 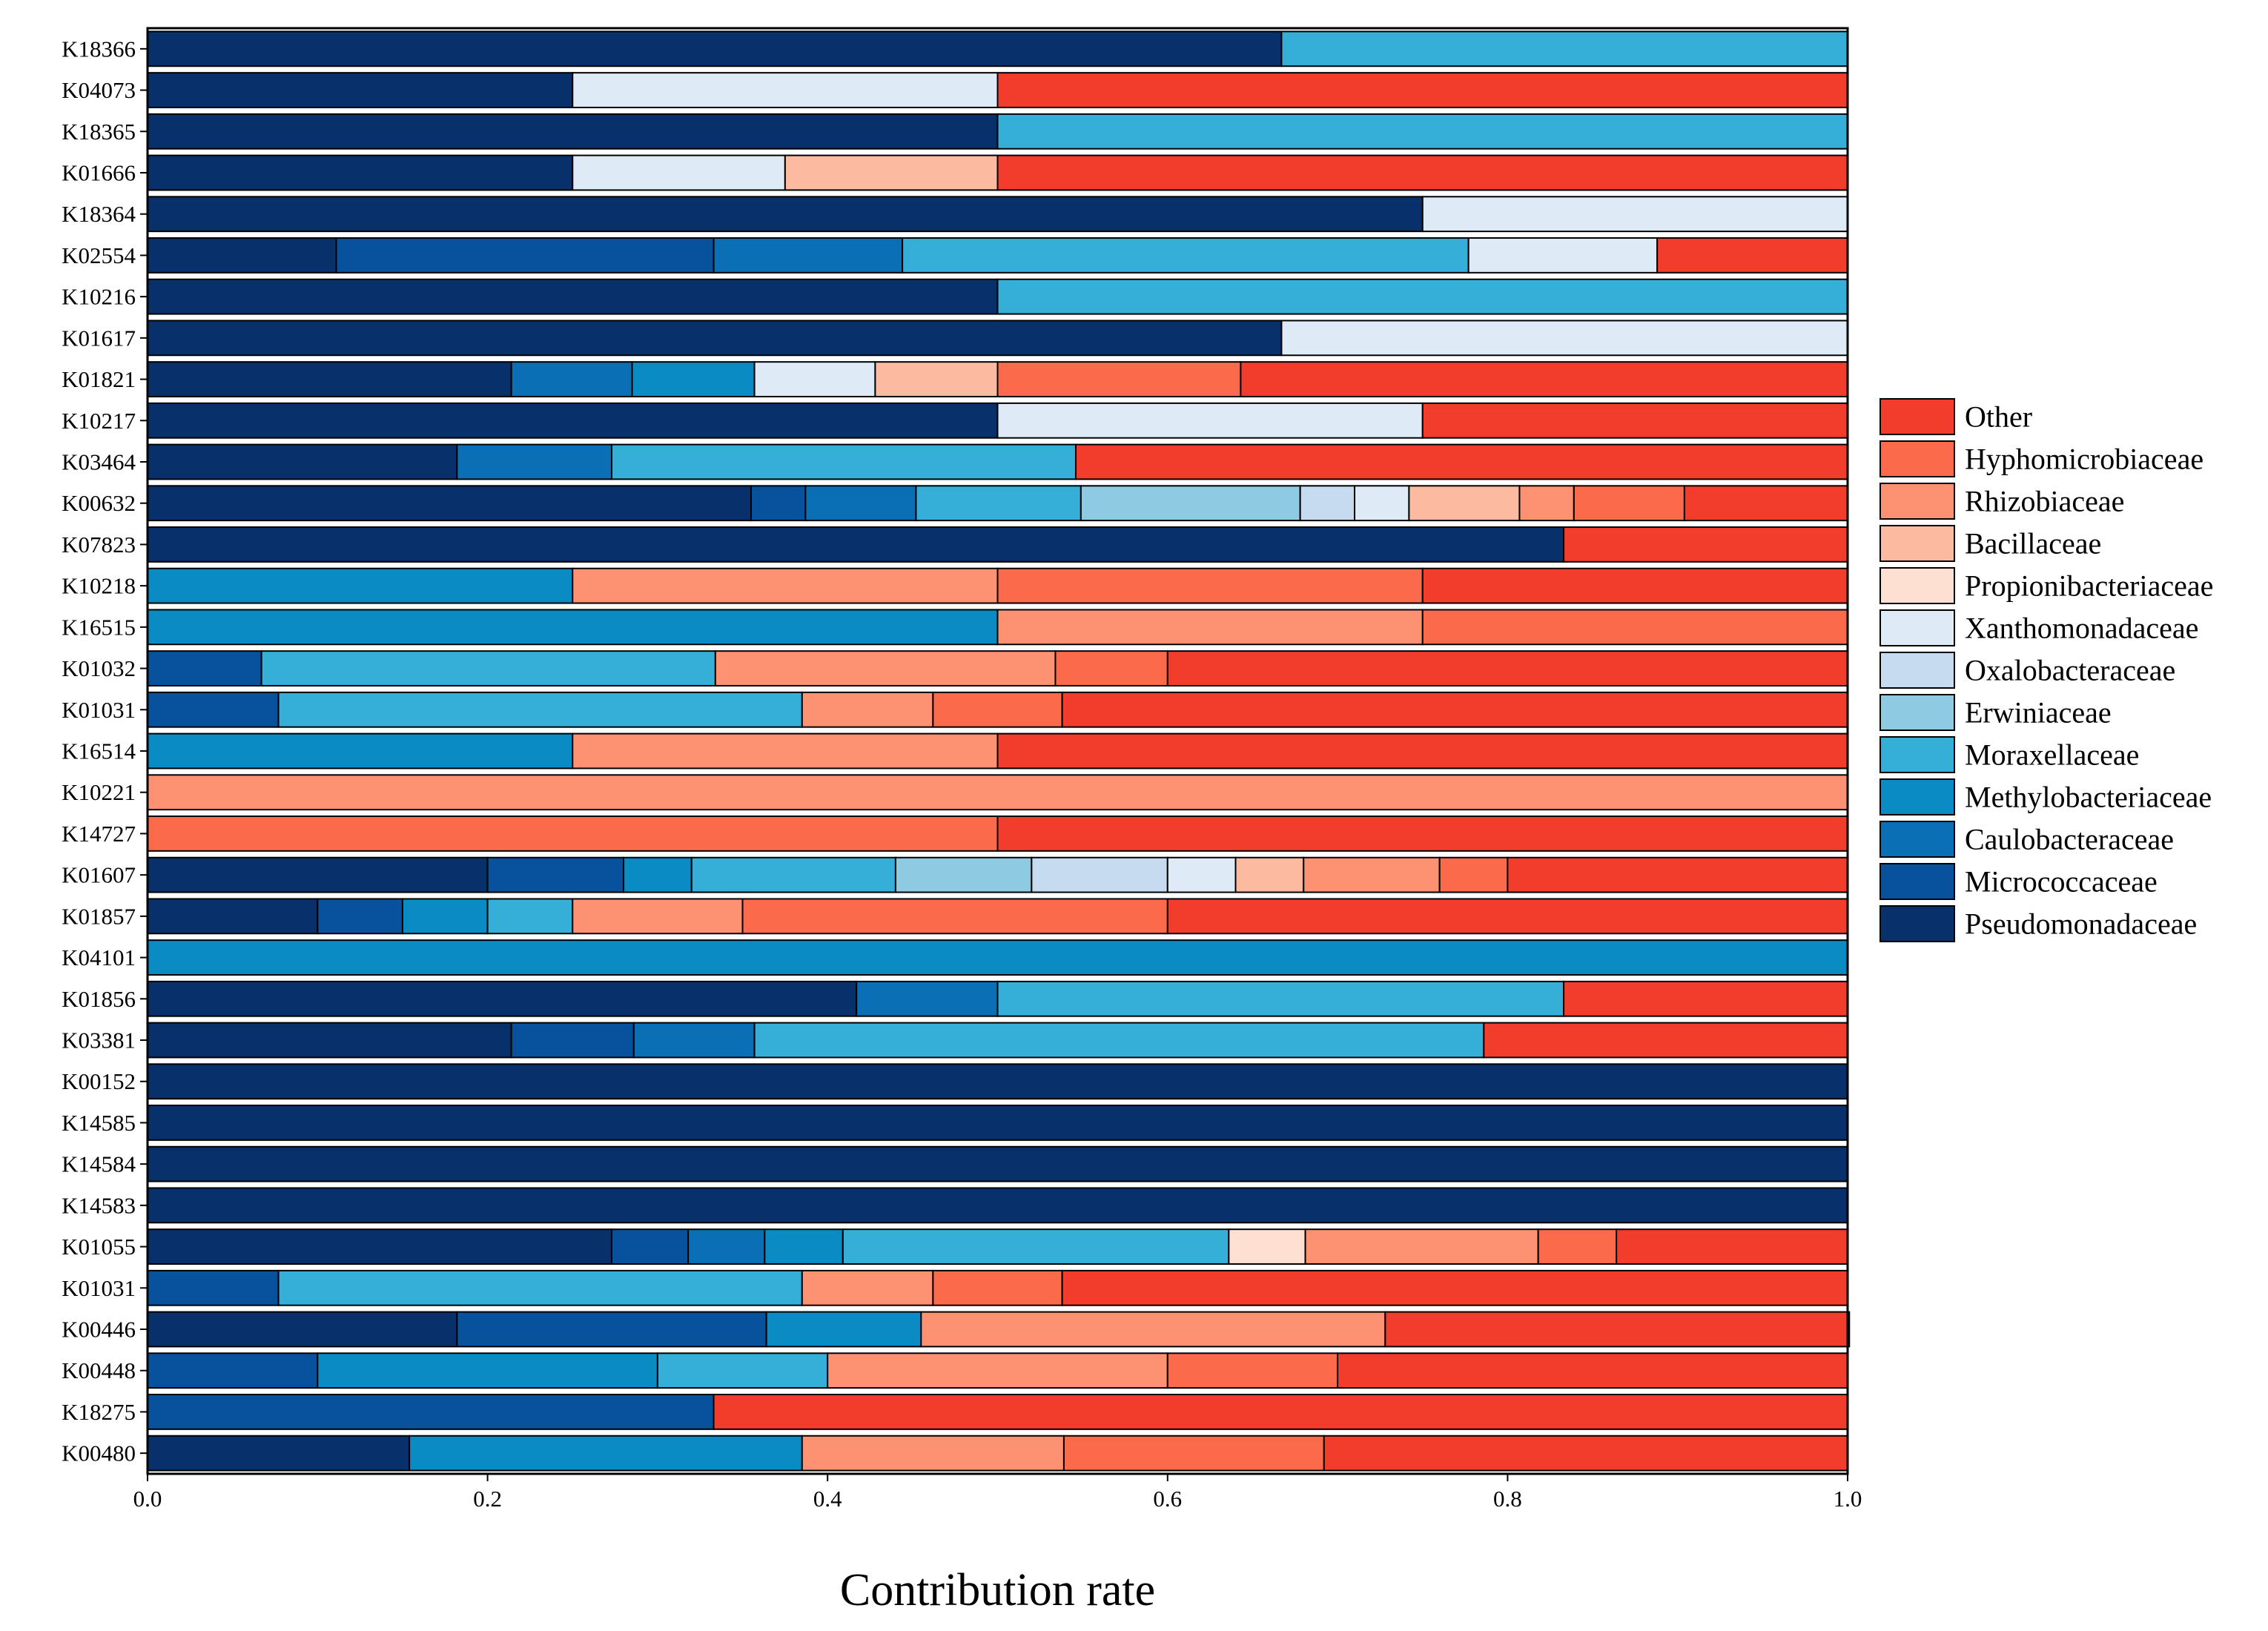 What do you see at coordinates (1665, 1040) in the screenshot?
I see `bar-segment-k03381-other` at bounding box center [1665, 1040].